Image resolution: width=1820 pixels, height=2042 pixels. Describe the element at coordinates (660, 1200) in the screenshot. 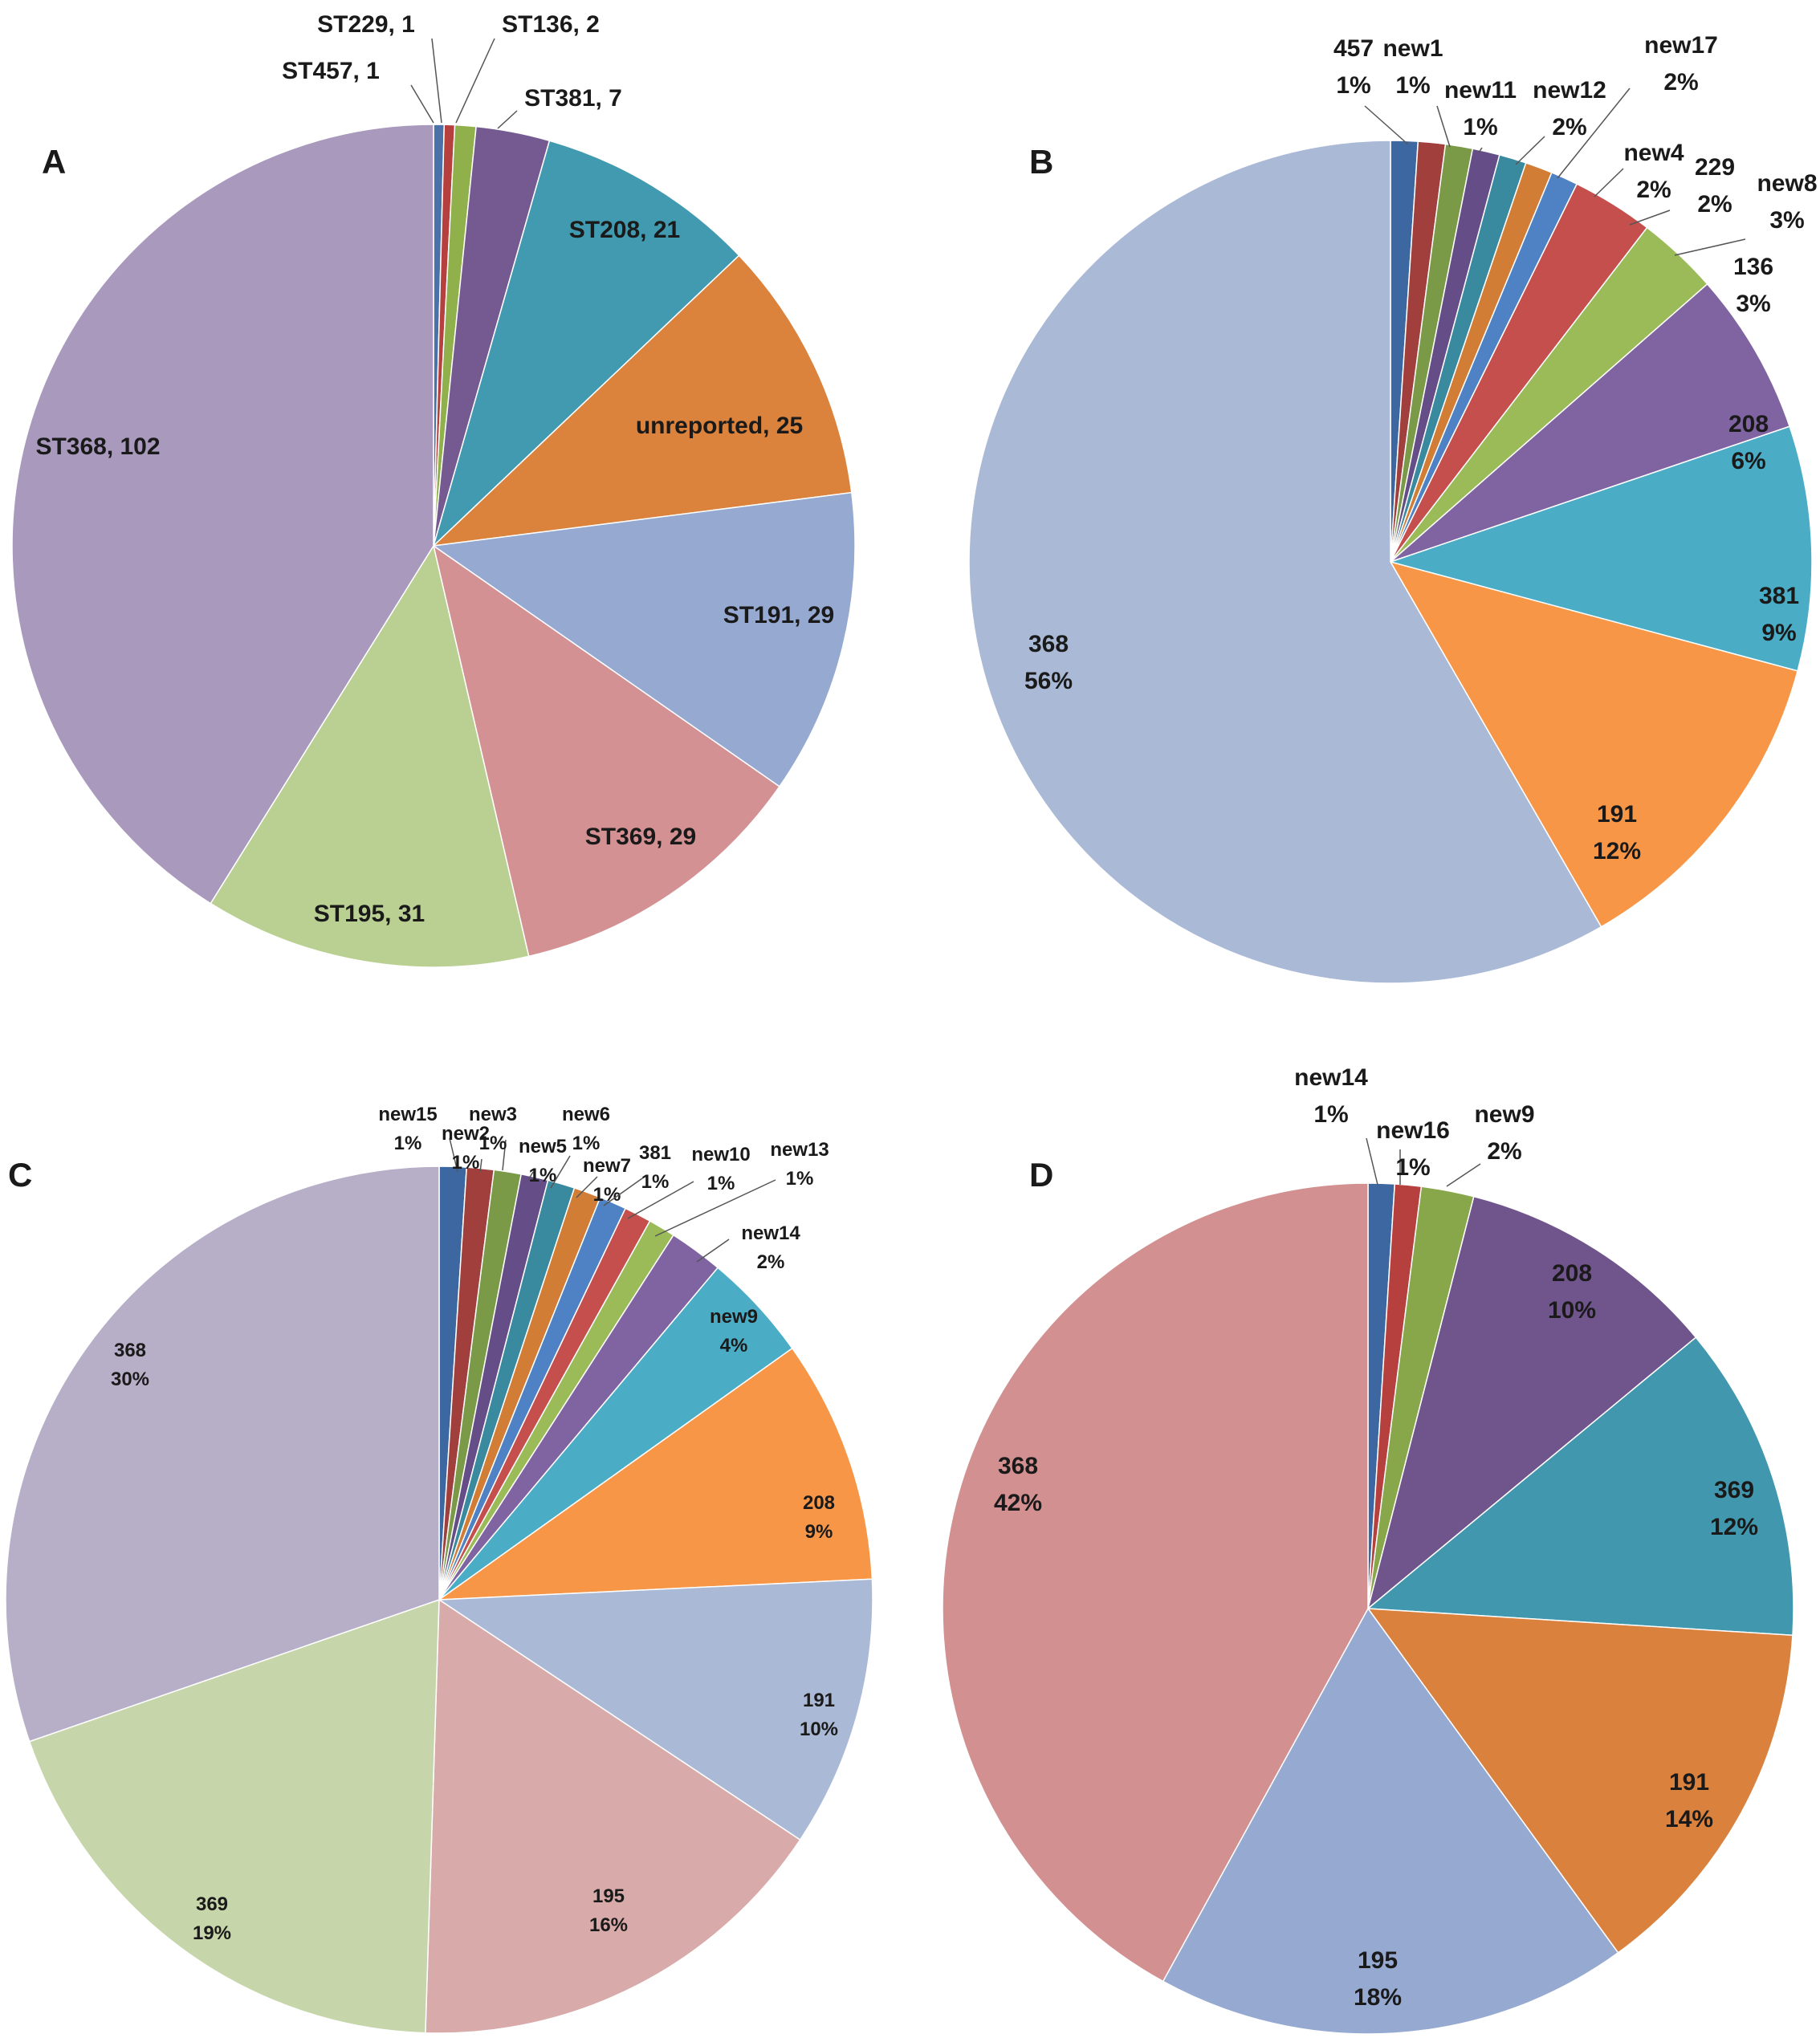

I see `pie-c-leader-new10` at that location.